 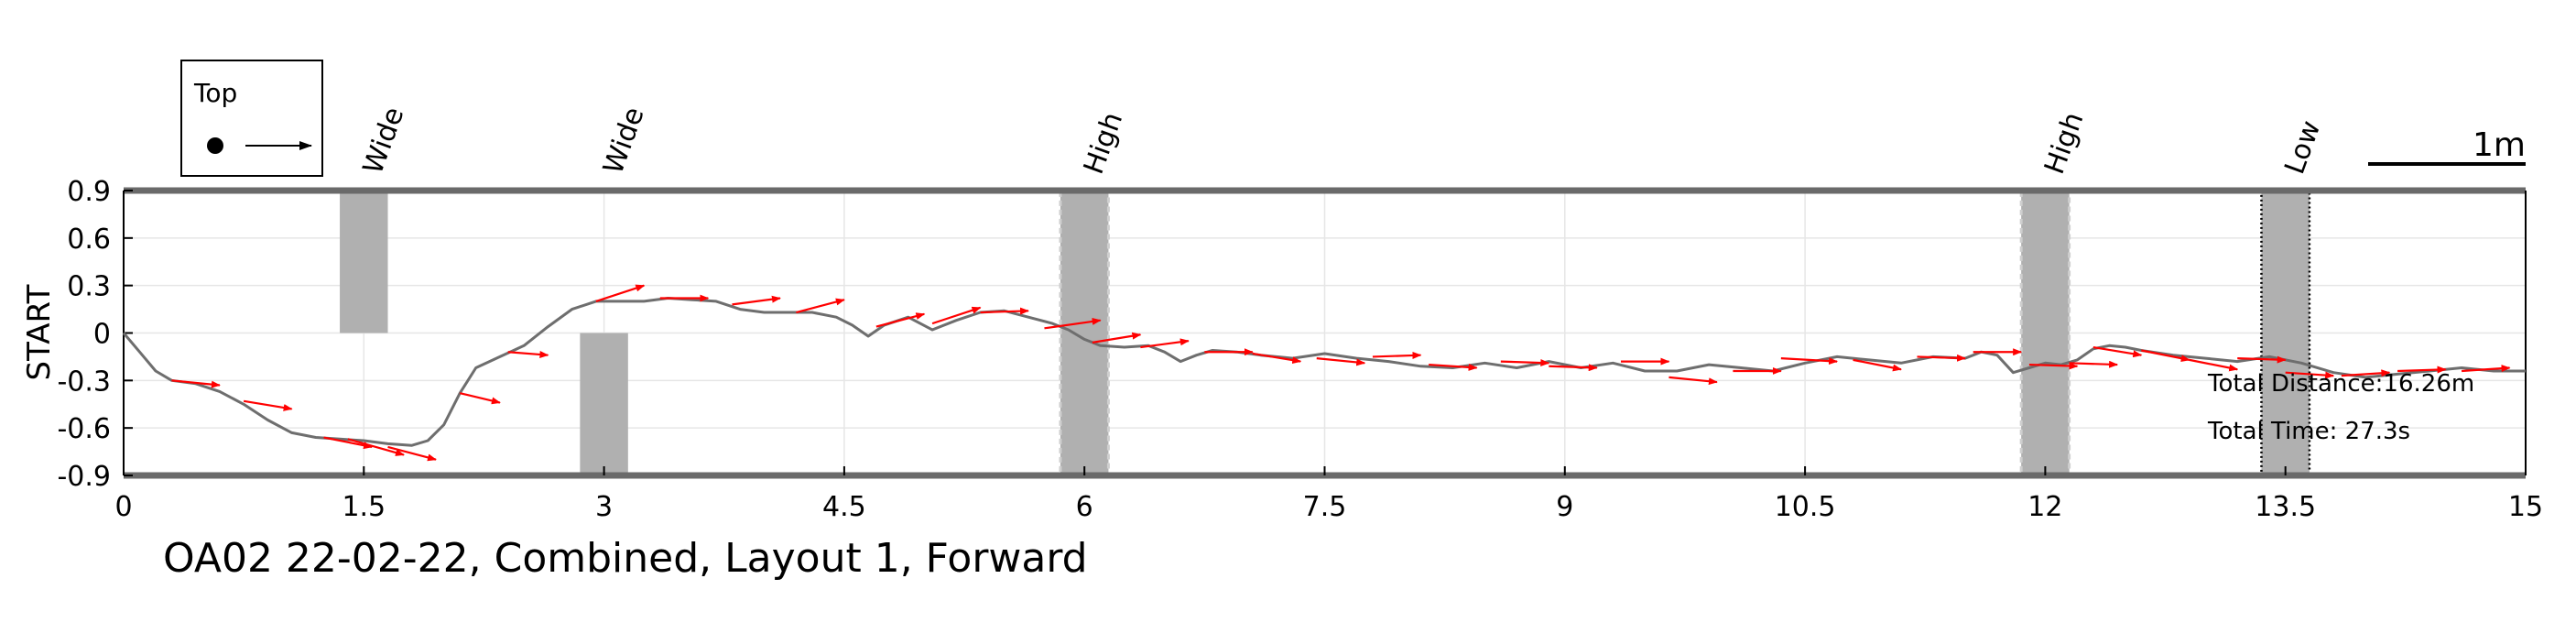 What do you see at coordinates (84, 382) in the screenshot?
I see `y-tick-label: -0.3` at bounding box center [84, 382].